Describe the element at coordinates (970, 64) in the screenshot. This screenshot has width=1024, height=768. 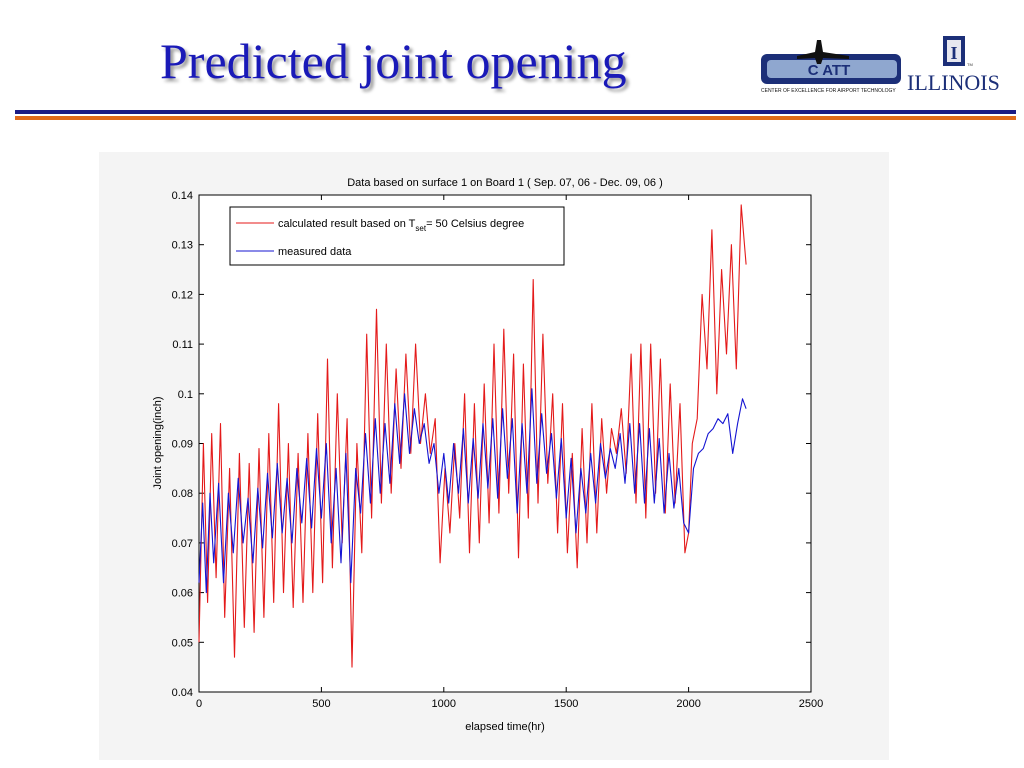
I see `trademark-text: TM` at that location.